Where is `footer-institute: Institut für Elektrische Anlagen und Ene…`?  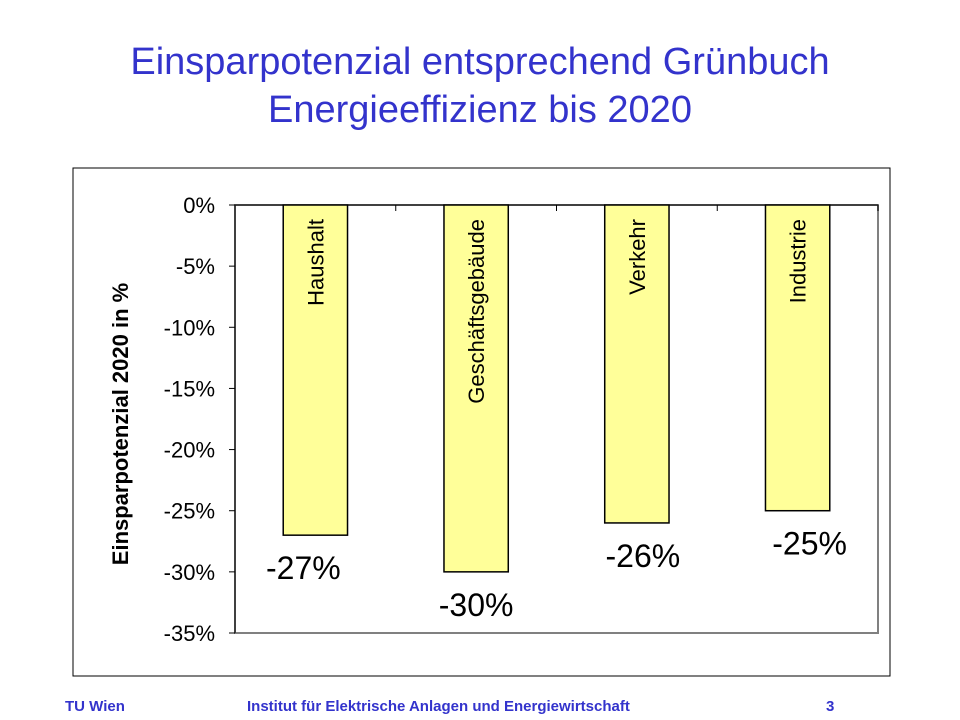
footer-institute: Institut für Elektrische Anlagen und Ene… is located at coordinates (438, 706).